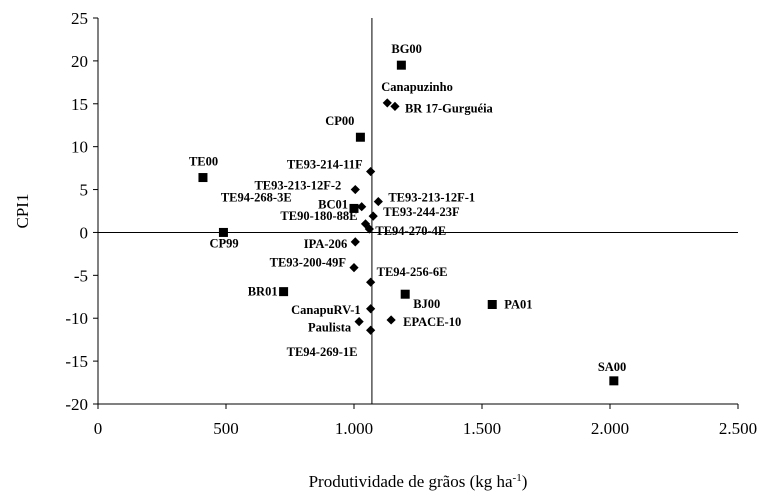  What do you see at coordinates (325, 310) in the screenshot?
I see `point-label: CanapuRV-1` at bounding box center [325, 310].